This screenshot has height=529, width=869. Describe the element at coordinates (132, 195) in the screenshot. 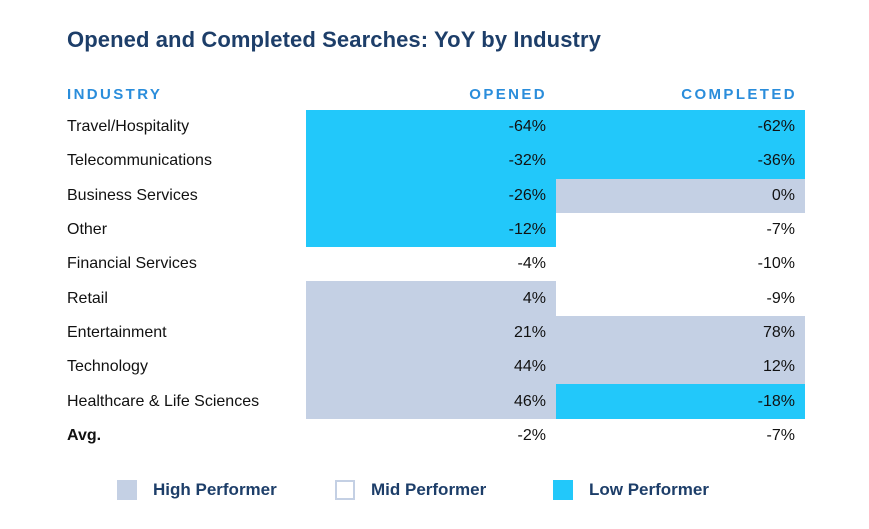

I see `industry-label: Business Services` at that location.